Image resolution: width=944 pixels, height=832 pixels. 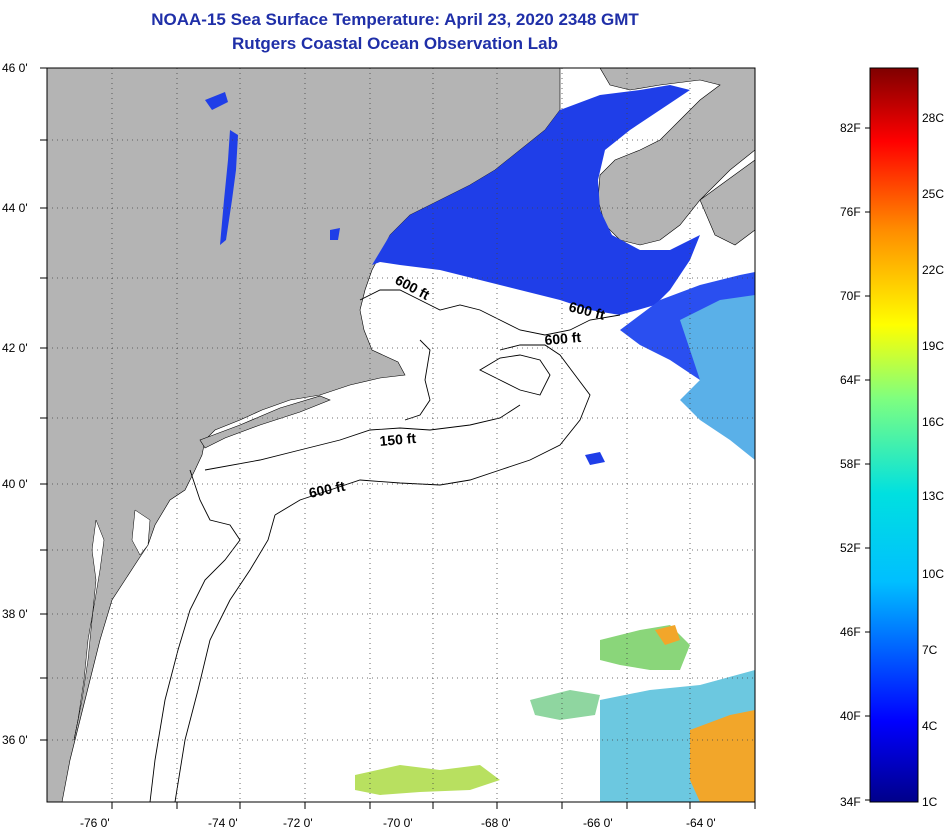 What do you see at coordinates (598, 823) in the screenshot?
I see `lon-label-66: -66 0'` at bounding box center [598, 823].